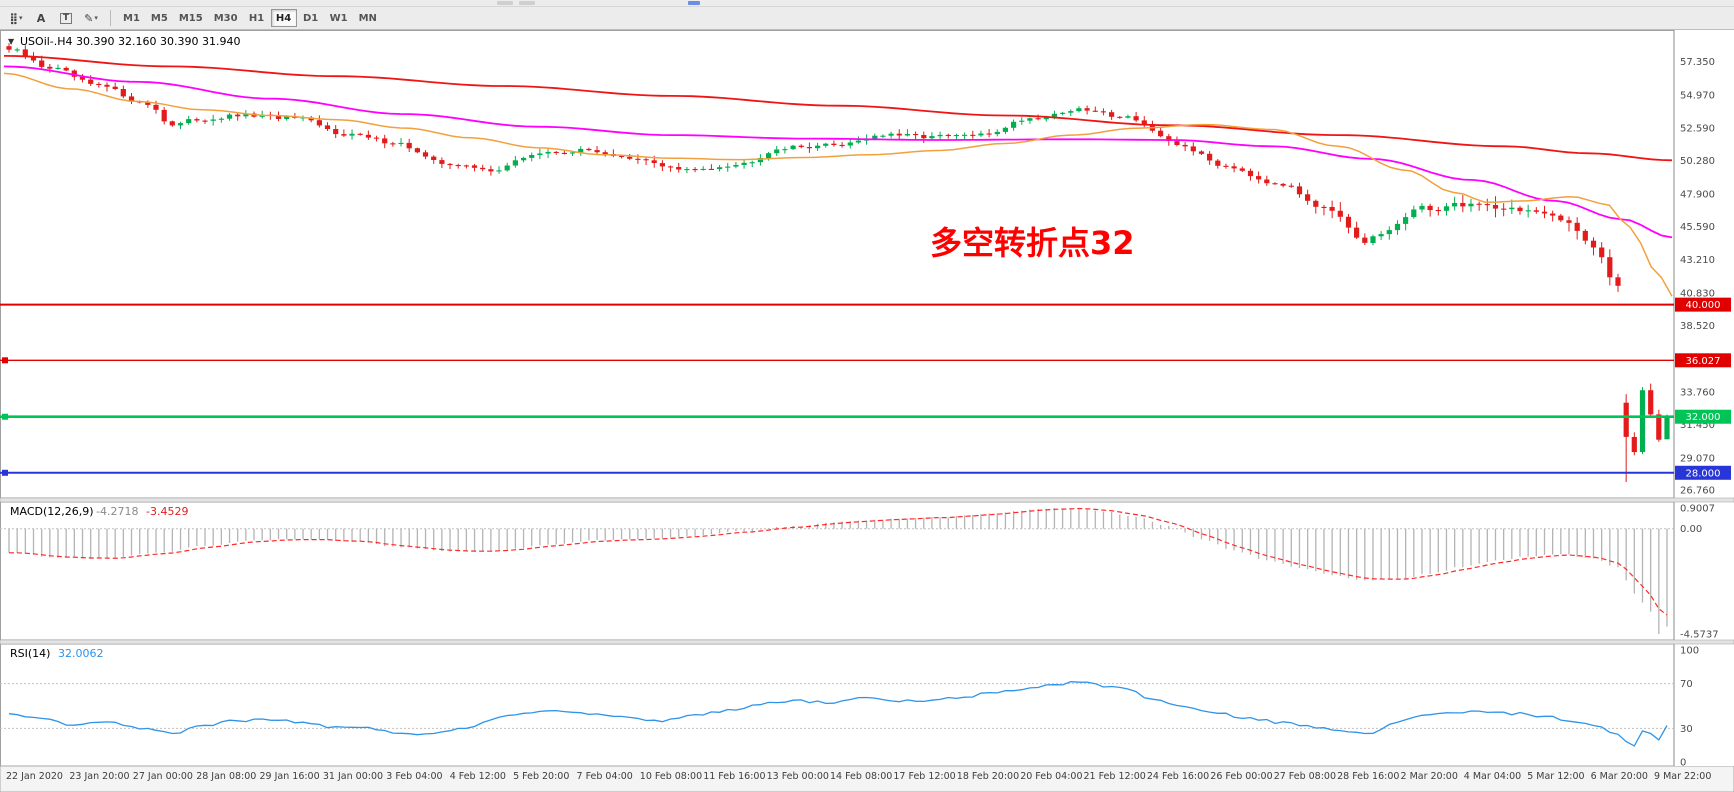 The height and width of the screenshot is (792, 1734). What do you see at coordinates (257, 18) in the screenshot?
I see `timeframe-button-H1: H1` at bounding box center [257, 18].